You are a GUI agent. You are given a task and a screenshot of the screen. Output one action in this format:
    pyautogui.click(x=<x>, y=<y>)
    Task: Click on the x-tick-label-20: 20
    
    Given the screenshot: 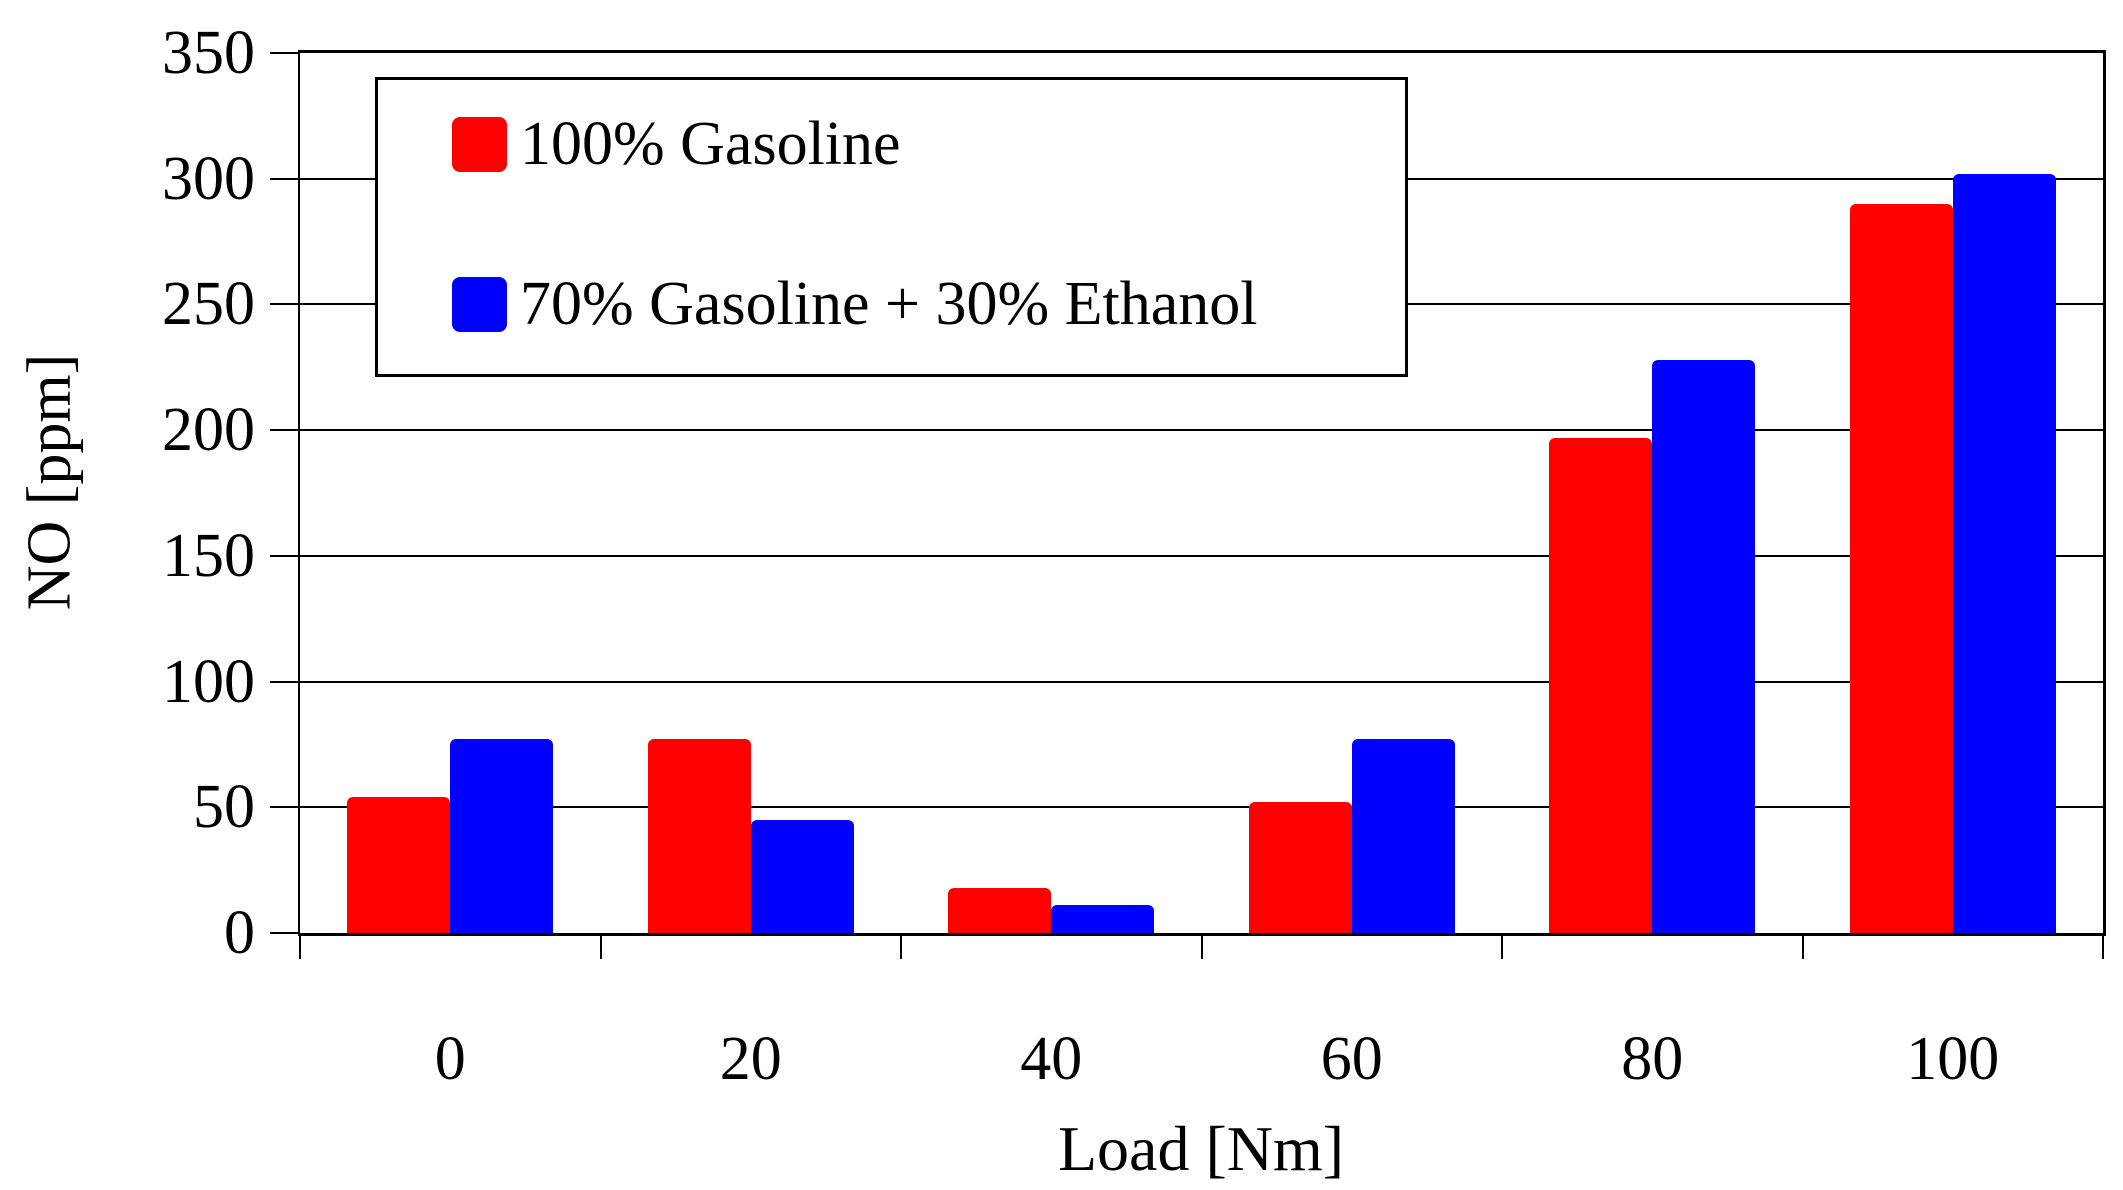 What is the action you would take?
    pyautogui.click(x=750, y=1059)
    